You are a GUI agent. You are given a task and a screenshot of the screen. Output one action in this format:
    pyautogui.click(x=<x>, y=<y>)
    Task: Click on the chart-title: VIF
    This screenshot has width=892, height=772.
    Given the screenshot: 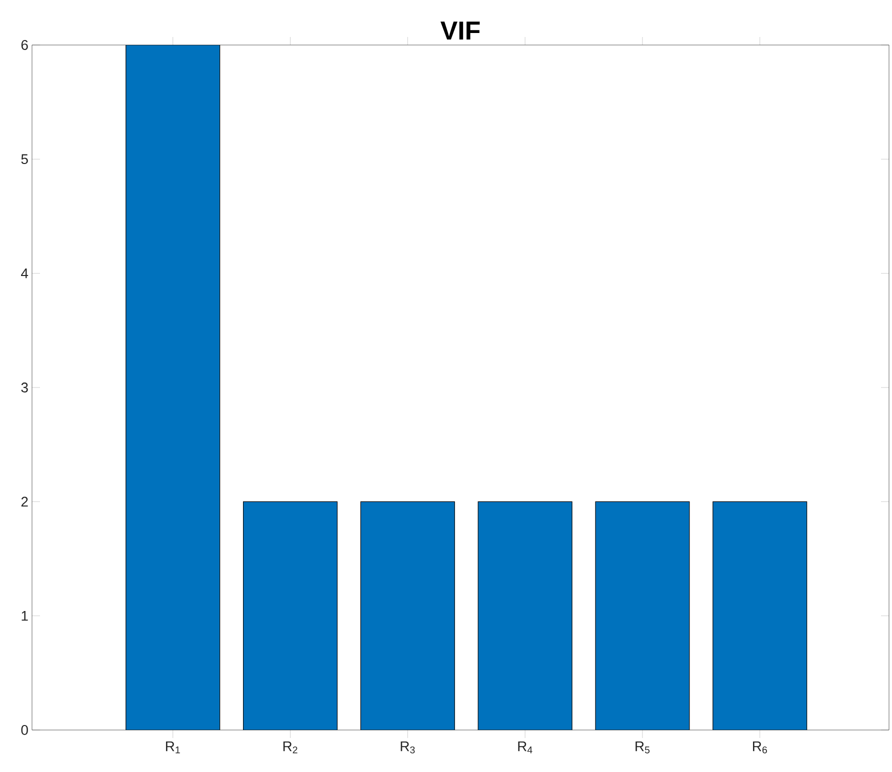 What is the action you would take?
    pyautogui.click(x=460, y=31)
    